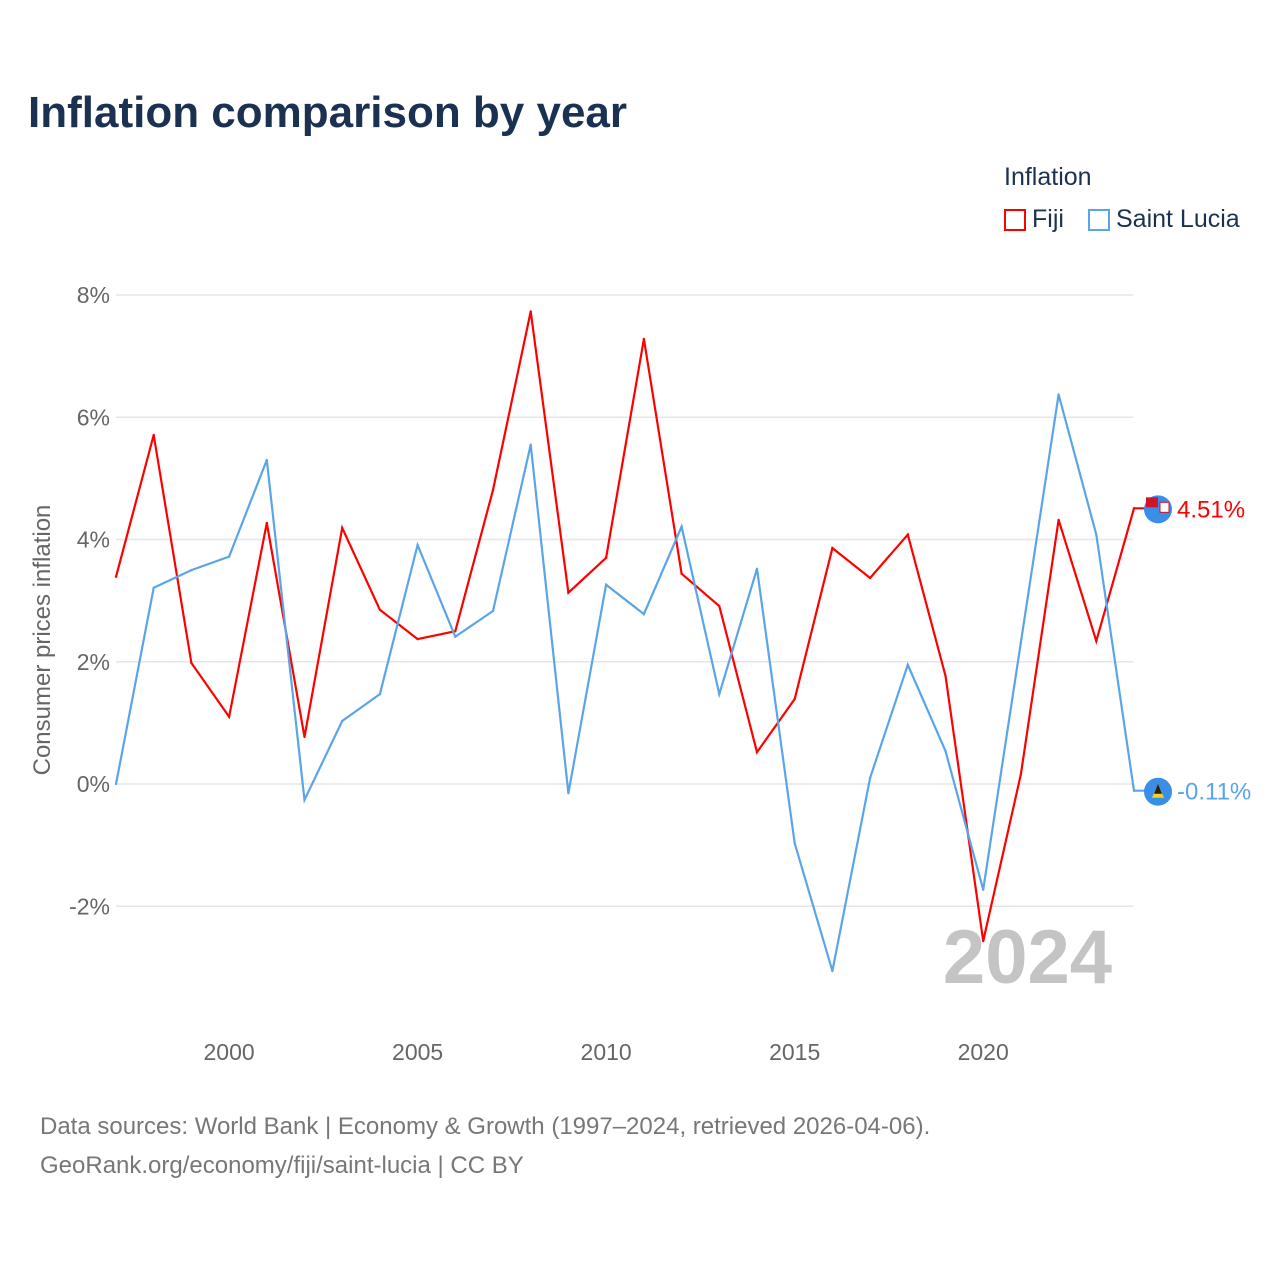 This screenshot has height=1280, width=1280. Describe the element at coordinates (93, 784) in the screenshot. I see `y-tick-label: 0%` at that location.